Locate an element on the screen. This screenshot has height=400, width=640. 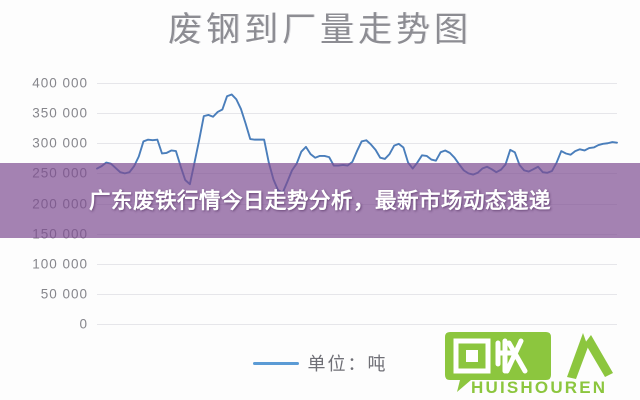
y-axis-tick-label: 300 000 is located at coordinates (60, 143).